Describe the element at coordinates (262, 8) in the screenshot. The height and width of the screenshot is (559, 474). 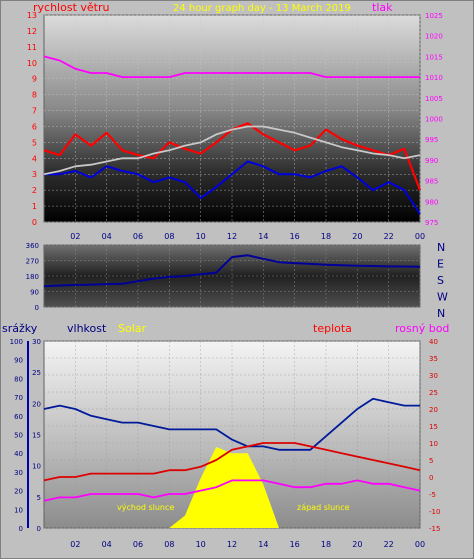
I see `chart-title: 24 hour graph day - 13 March 2019` at that location.